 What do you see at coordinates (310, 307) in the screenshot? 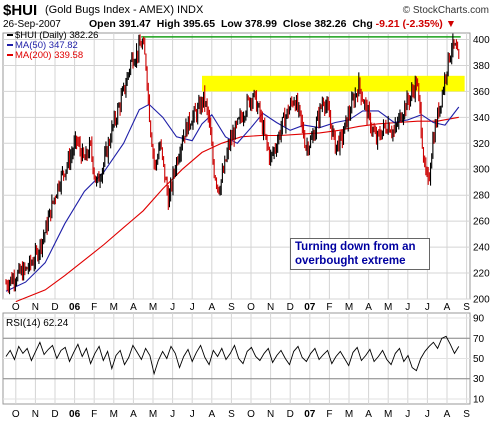
I see `price-x-tick-label: 07` at bounding box center [310, 307].